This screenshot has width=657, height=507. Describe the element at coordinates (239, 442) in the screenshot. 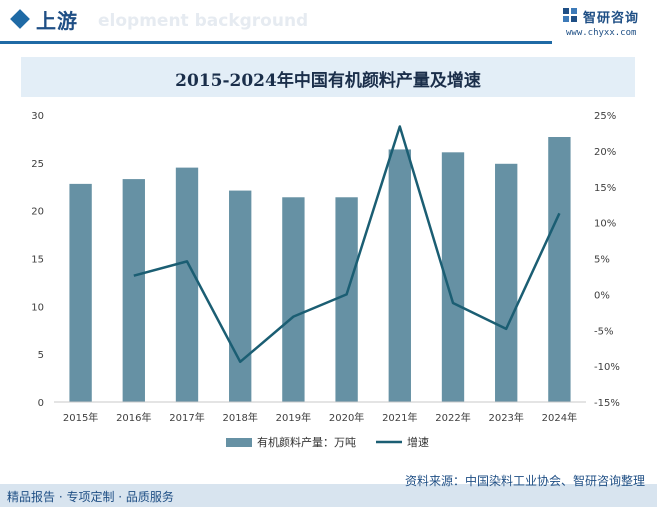

I see `legend-bar-swatch` at that location.